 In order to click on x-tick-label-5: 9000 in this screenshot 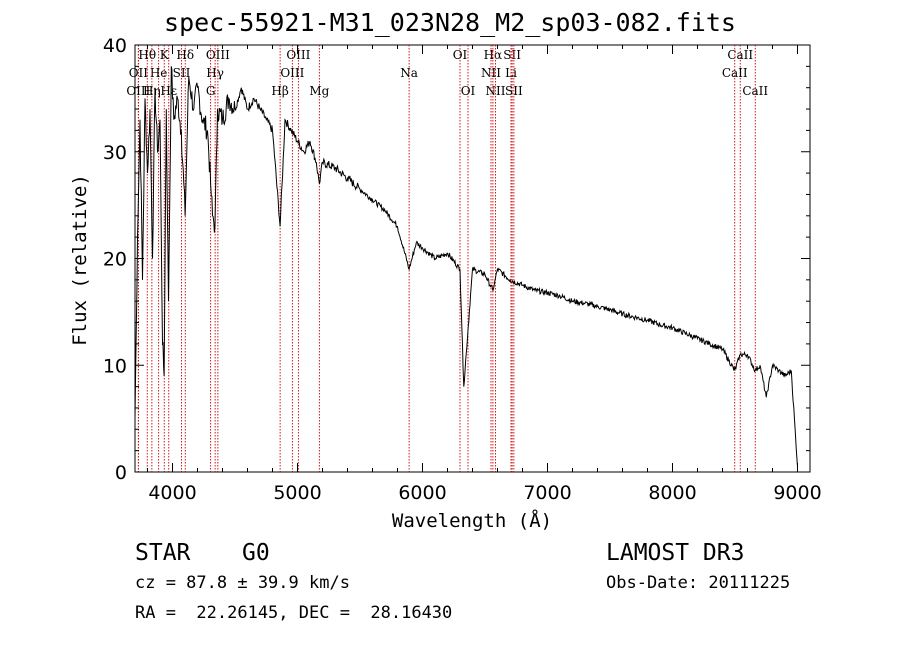, I will do `click(797, 493)`.